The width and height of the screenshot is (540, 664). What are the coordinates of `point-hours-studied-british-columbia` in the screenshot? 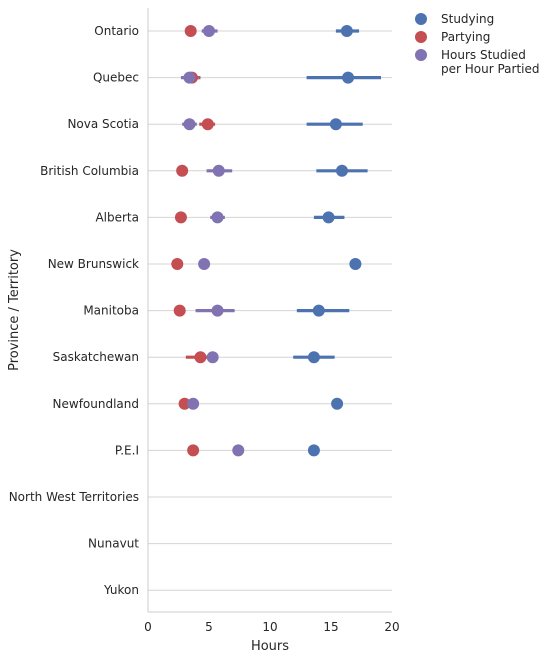 It's located at (218, 170).